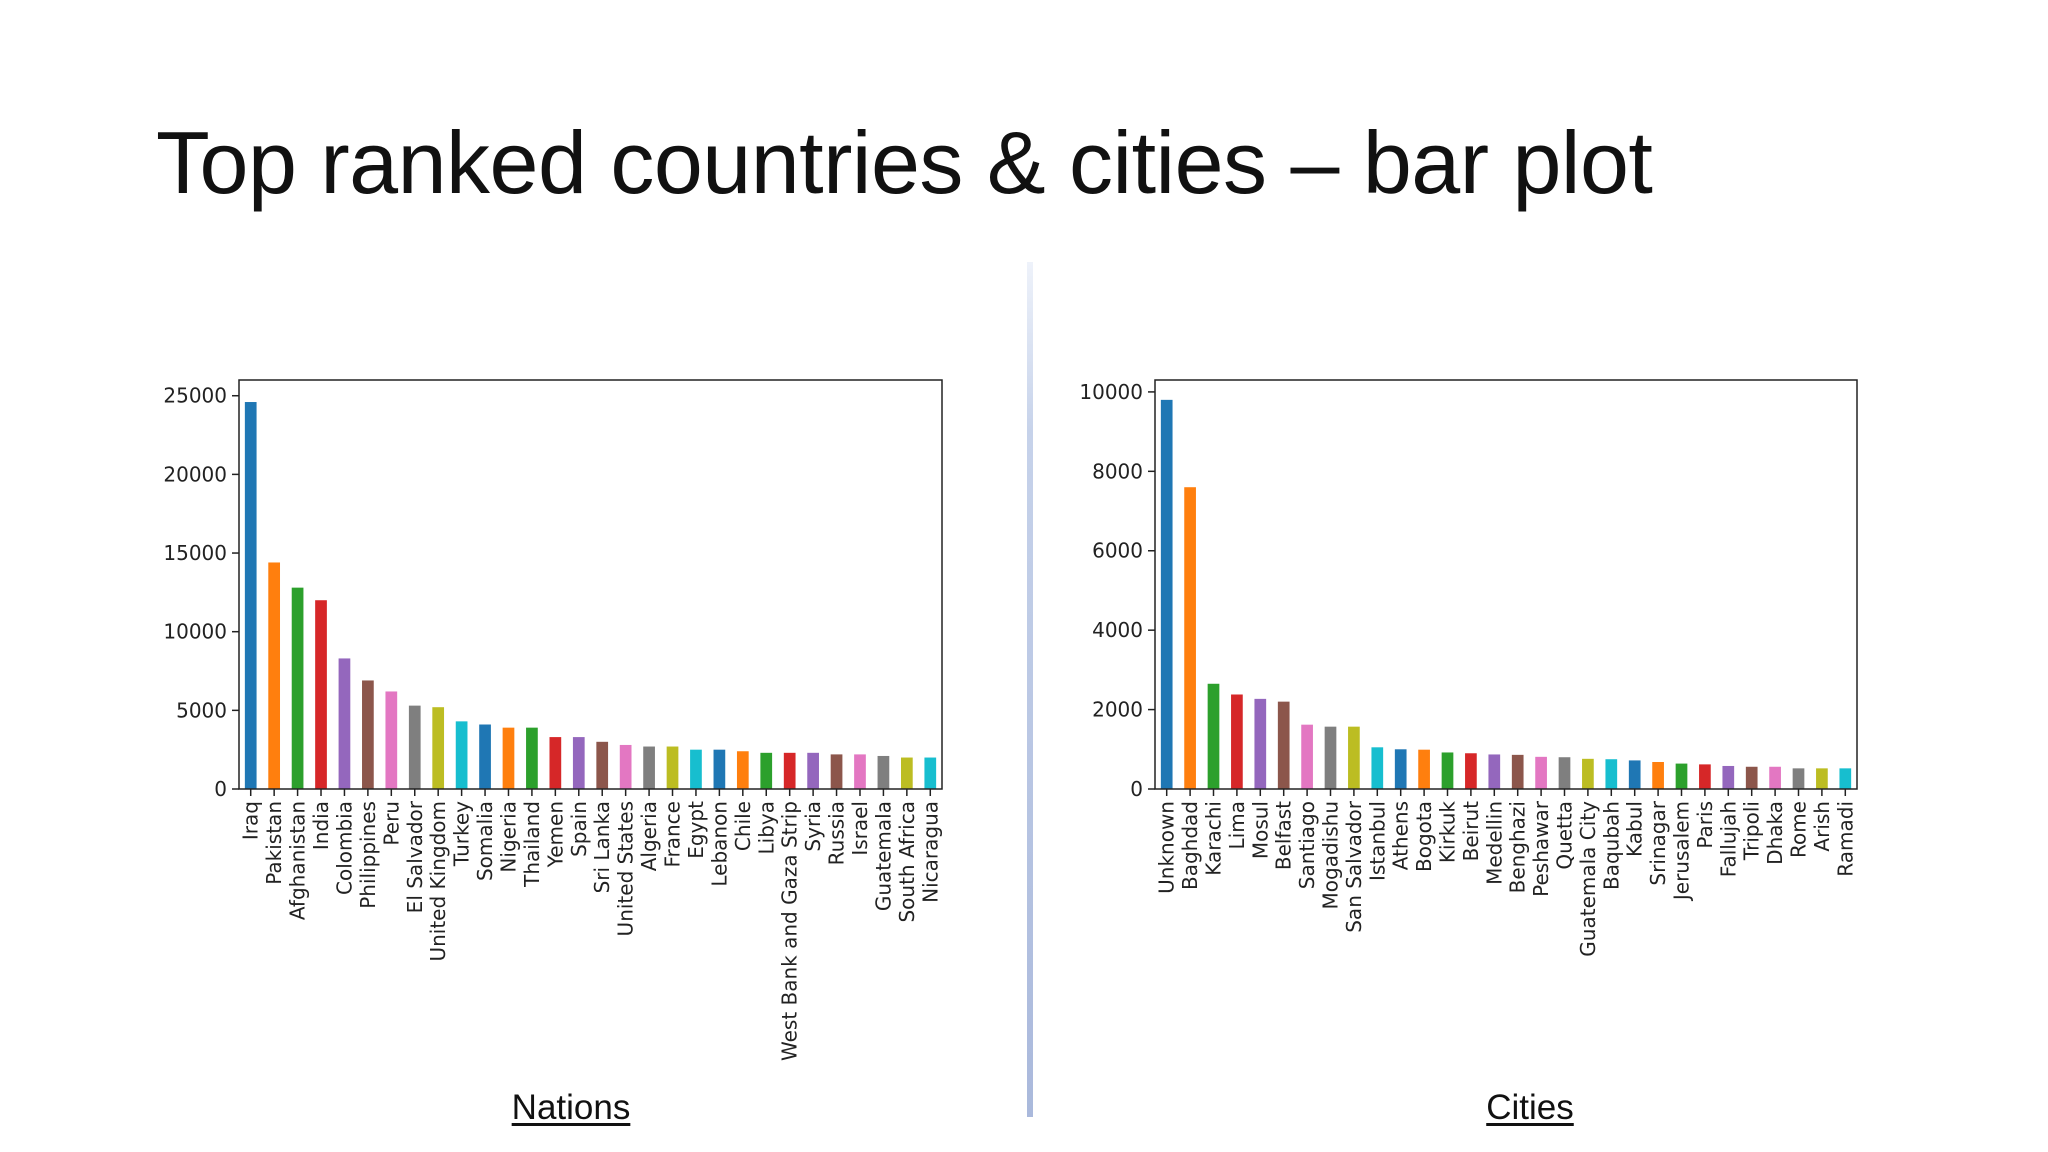 This screenshot has height=1152, width=2048. I want to click on cities-xtick-label: Mosul, so click(1260, 830).